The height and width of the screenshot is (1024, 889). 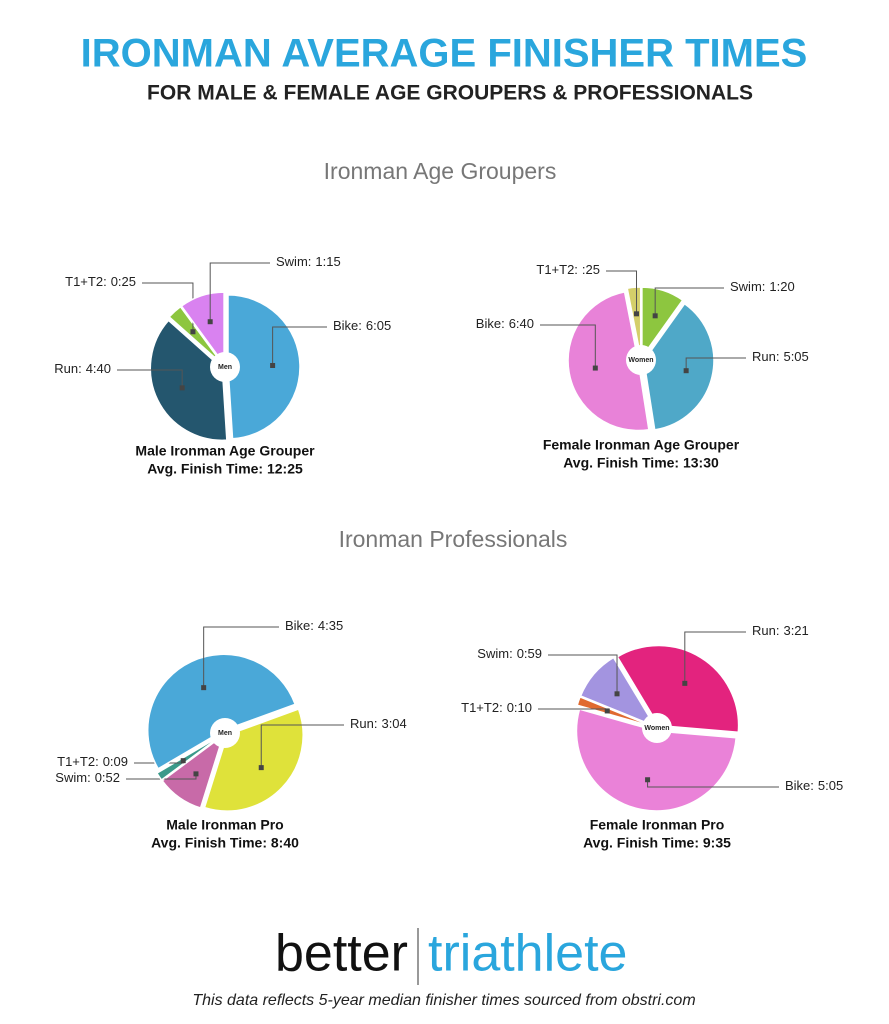 What do you see at coordinates (440, 171) in the screenshot?
I see `section-heading: Ironman Age Groupers` at bounding box center [440, 171].